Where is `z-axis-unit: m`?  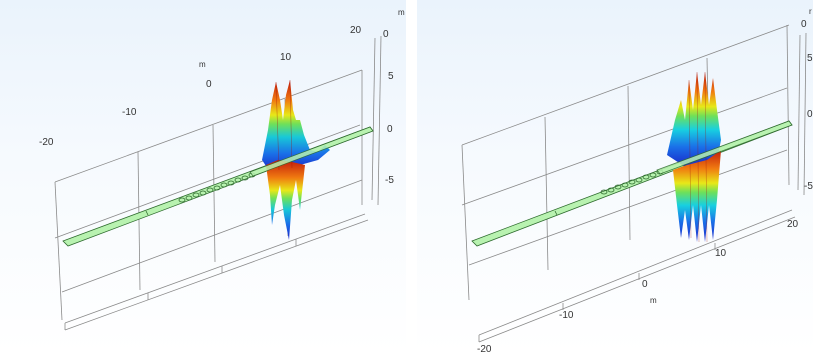
z-axis-unit: m is located at coordinates (401, 12).